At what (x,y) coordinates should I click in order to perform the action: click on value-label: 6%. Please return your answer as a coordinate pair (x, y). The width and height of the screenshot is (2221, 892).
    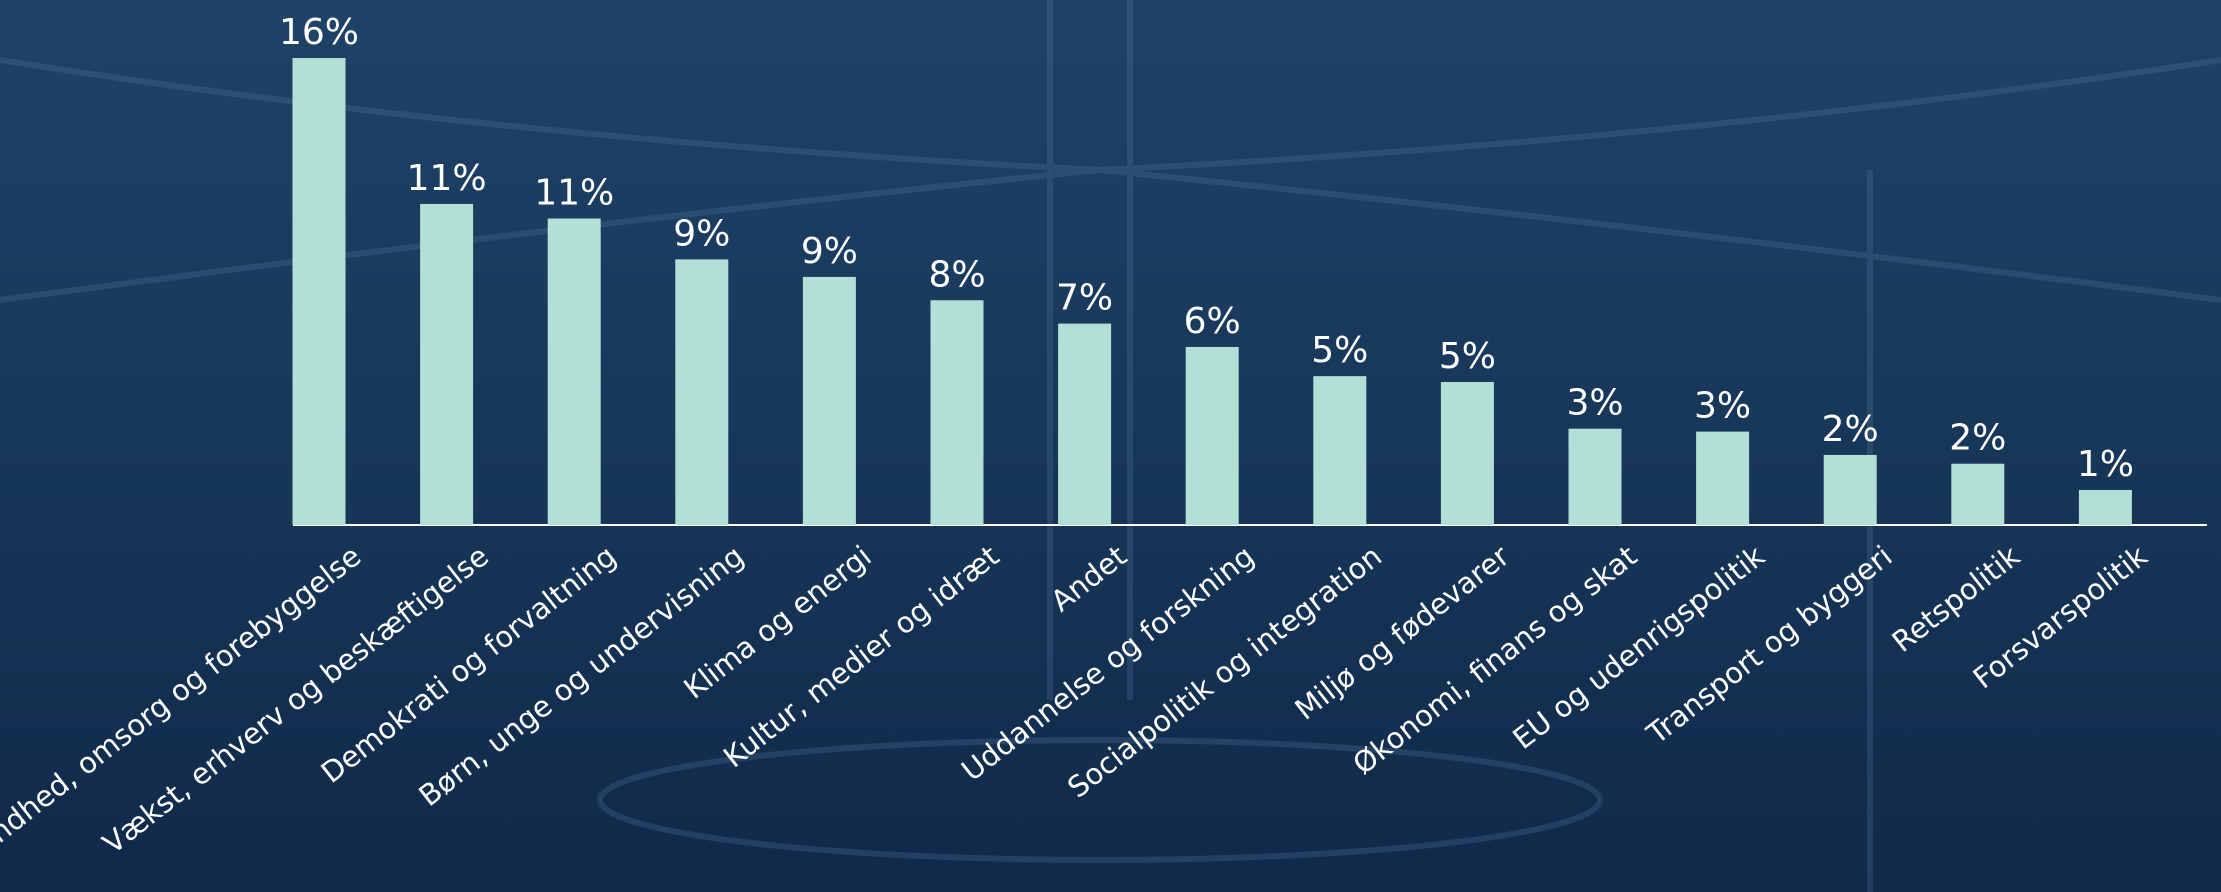
    Looking at the image, I should click on (1212, 321).